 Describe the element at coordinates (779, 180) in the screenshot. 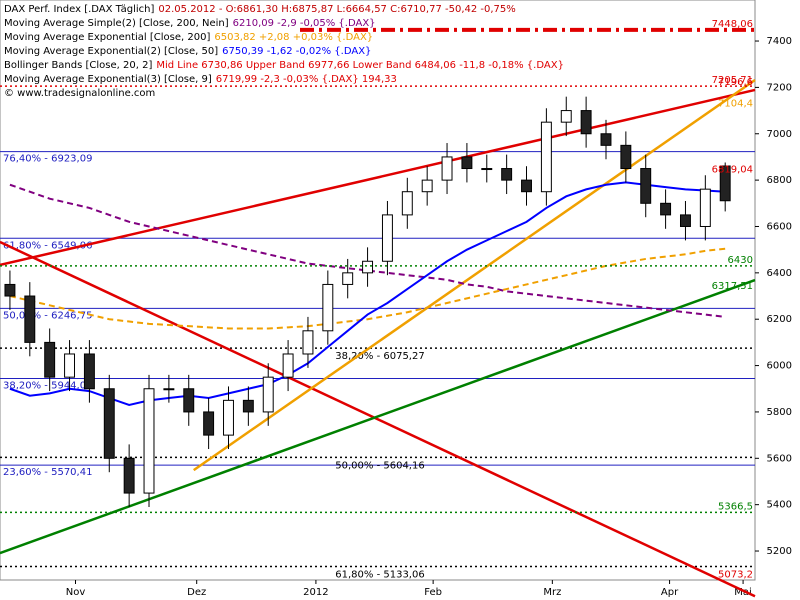

I see `y-tick-label: 6800` at that location.